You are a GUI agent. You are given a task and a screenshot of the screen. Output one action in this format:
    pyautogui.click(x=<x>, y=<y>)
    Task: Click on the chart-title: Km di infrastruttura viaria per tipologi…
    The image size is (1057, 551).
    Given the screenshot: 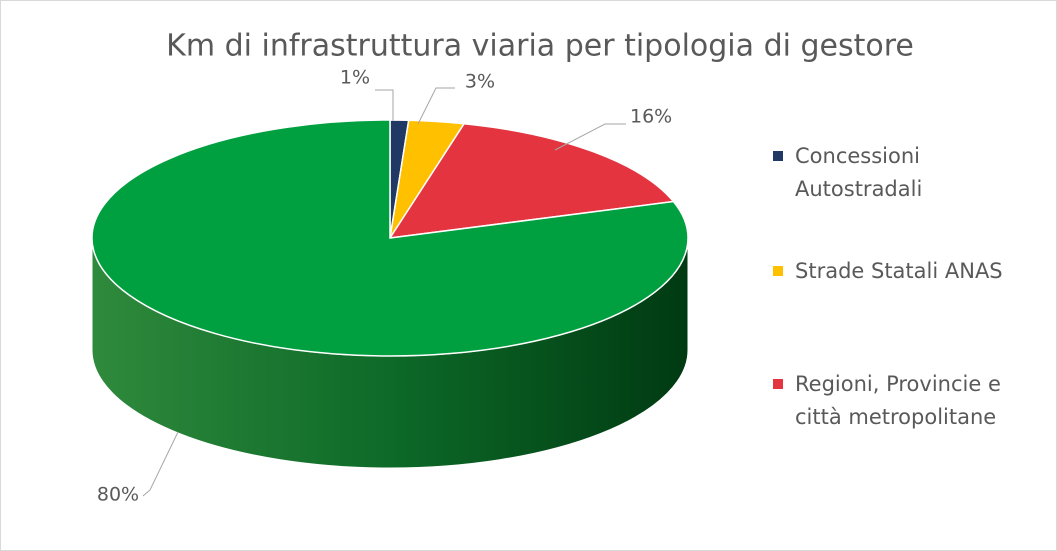 What is the action you would take?
    pyautogui.click(x=540, y=46)
    